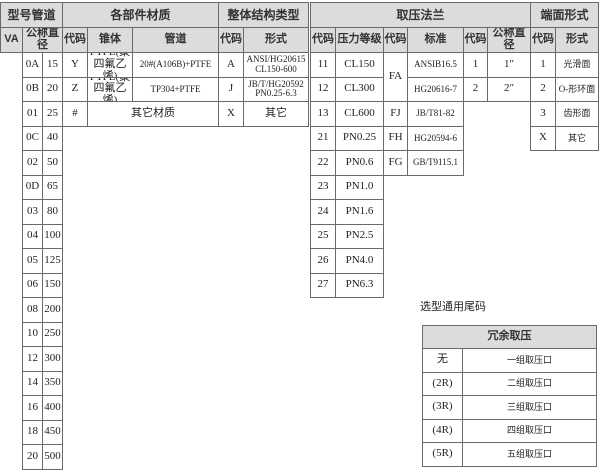 This screenshot has height=474, width=600. Describe the element at coordinates (323, 261) in the screenshot. I see `pressure-code-cell: 26` at that location.